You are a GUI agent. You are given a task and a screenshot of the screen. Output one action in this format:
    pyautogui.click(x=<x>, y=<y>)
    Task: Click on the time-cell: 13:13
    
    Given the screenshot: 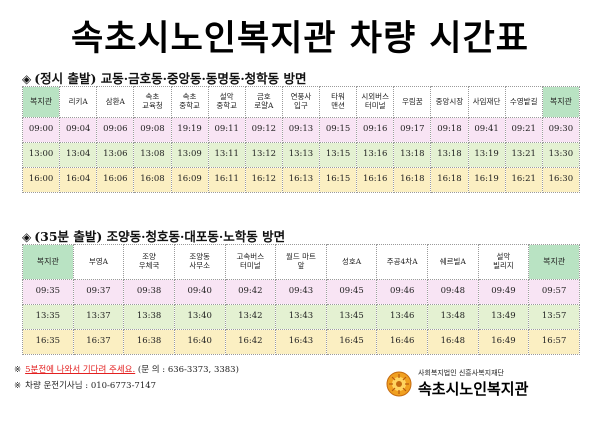 What is the action you would take?
    pyautogui.click(x=301, y=155)
    